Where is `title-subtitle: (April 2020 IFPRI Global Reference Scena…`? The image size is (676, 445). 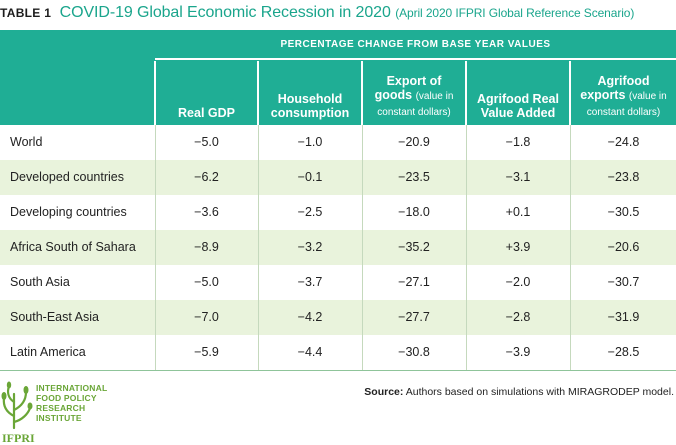
title-subtitle: (April 2020 IFPRI Global Reference Scena… is located at coordinates (515, 13).